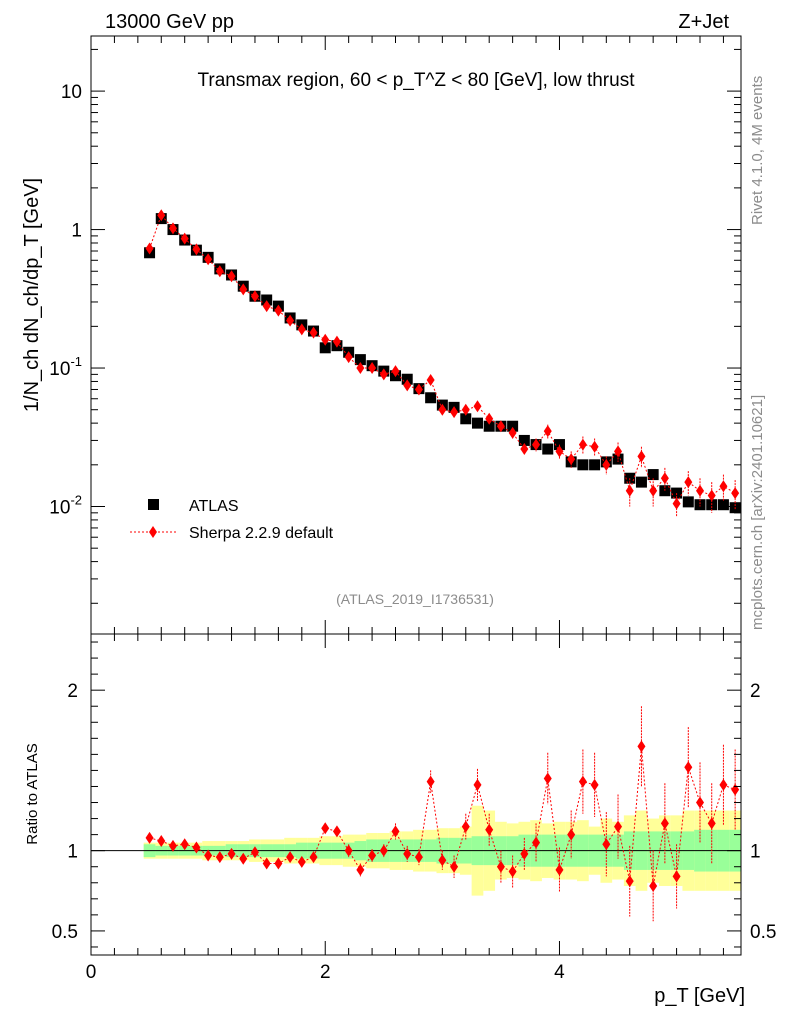 The height and width of the screenshot is (1024, 786). What do you see at coordinates (153, 532) in the screenshot?
I see `legend-sherpa-marker` at bounding box center [153, 532].